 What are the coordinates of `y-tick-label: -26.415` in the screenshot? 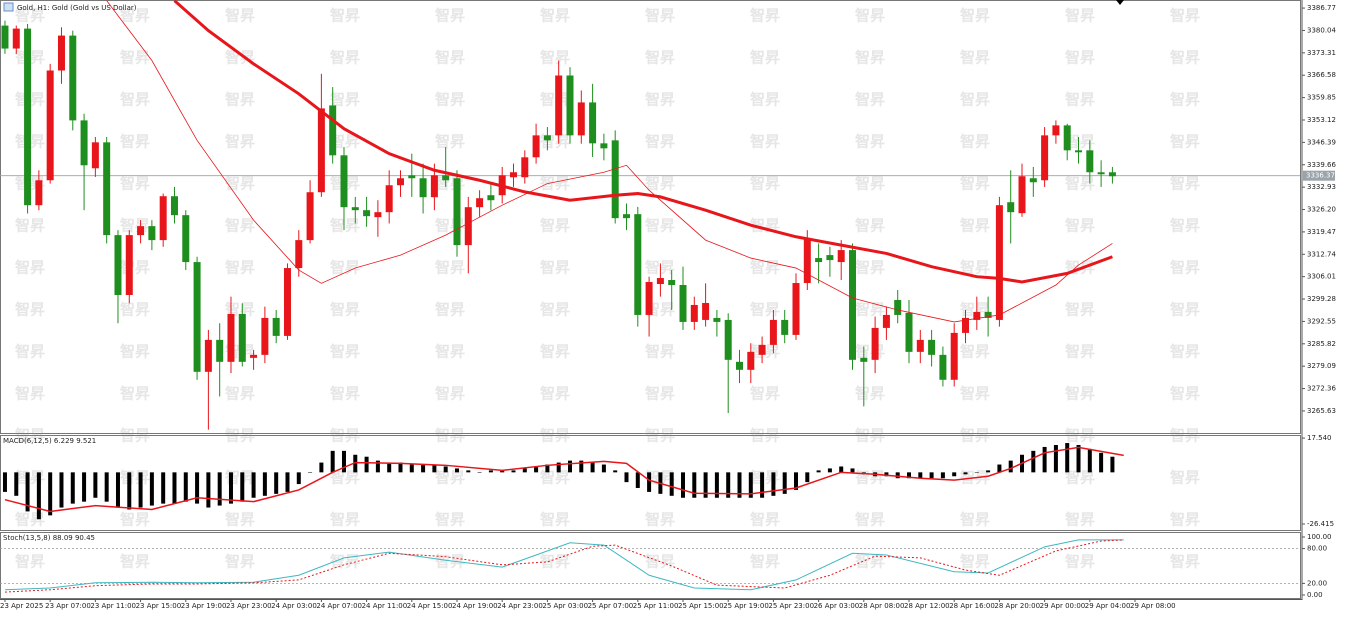 It's located at (1320, 524).